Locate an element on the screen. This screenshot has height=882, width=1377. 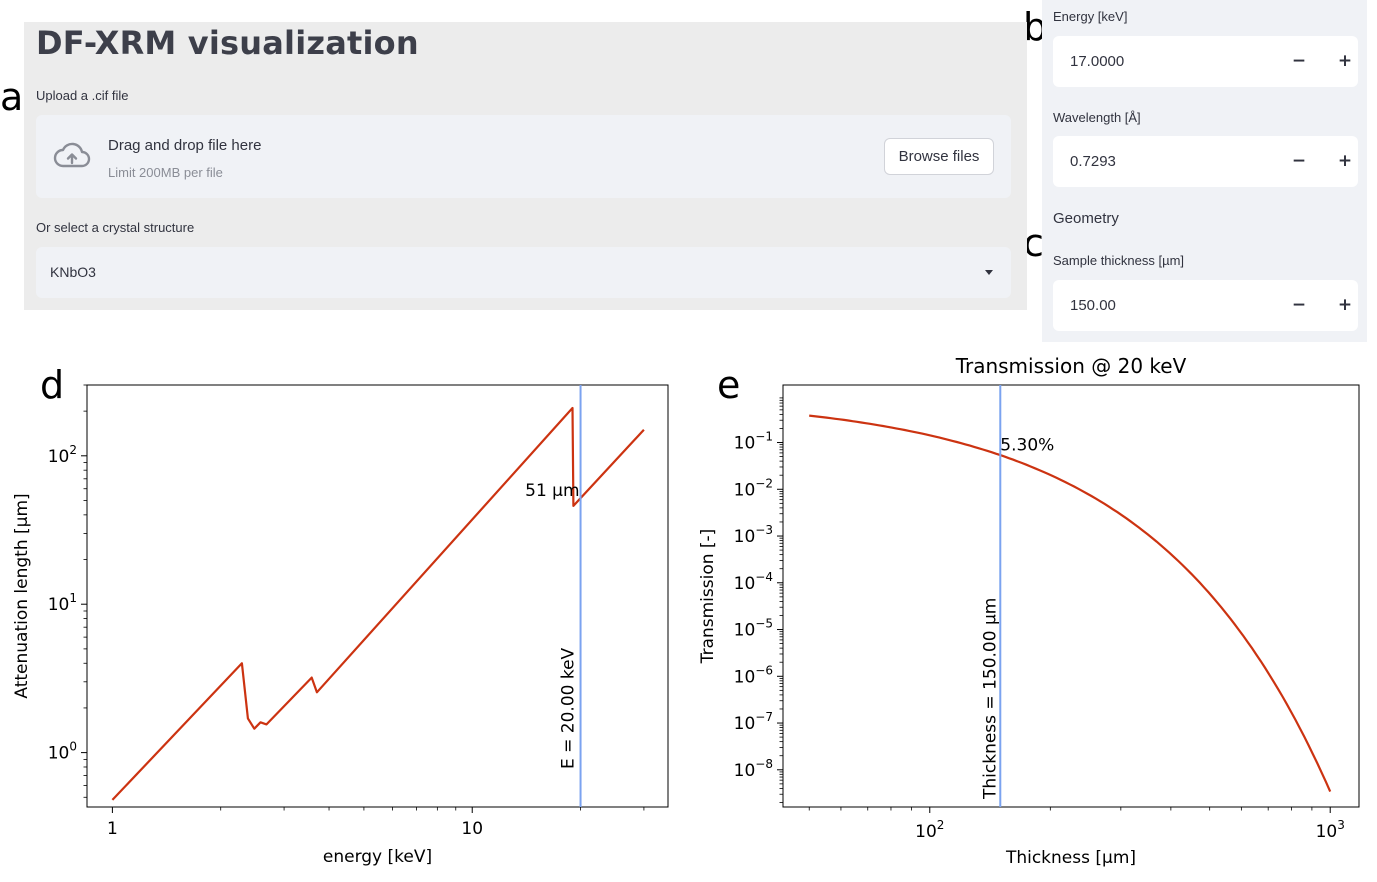
y-tick-label: 10² is located at coordinates (62, 455).